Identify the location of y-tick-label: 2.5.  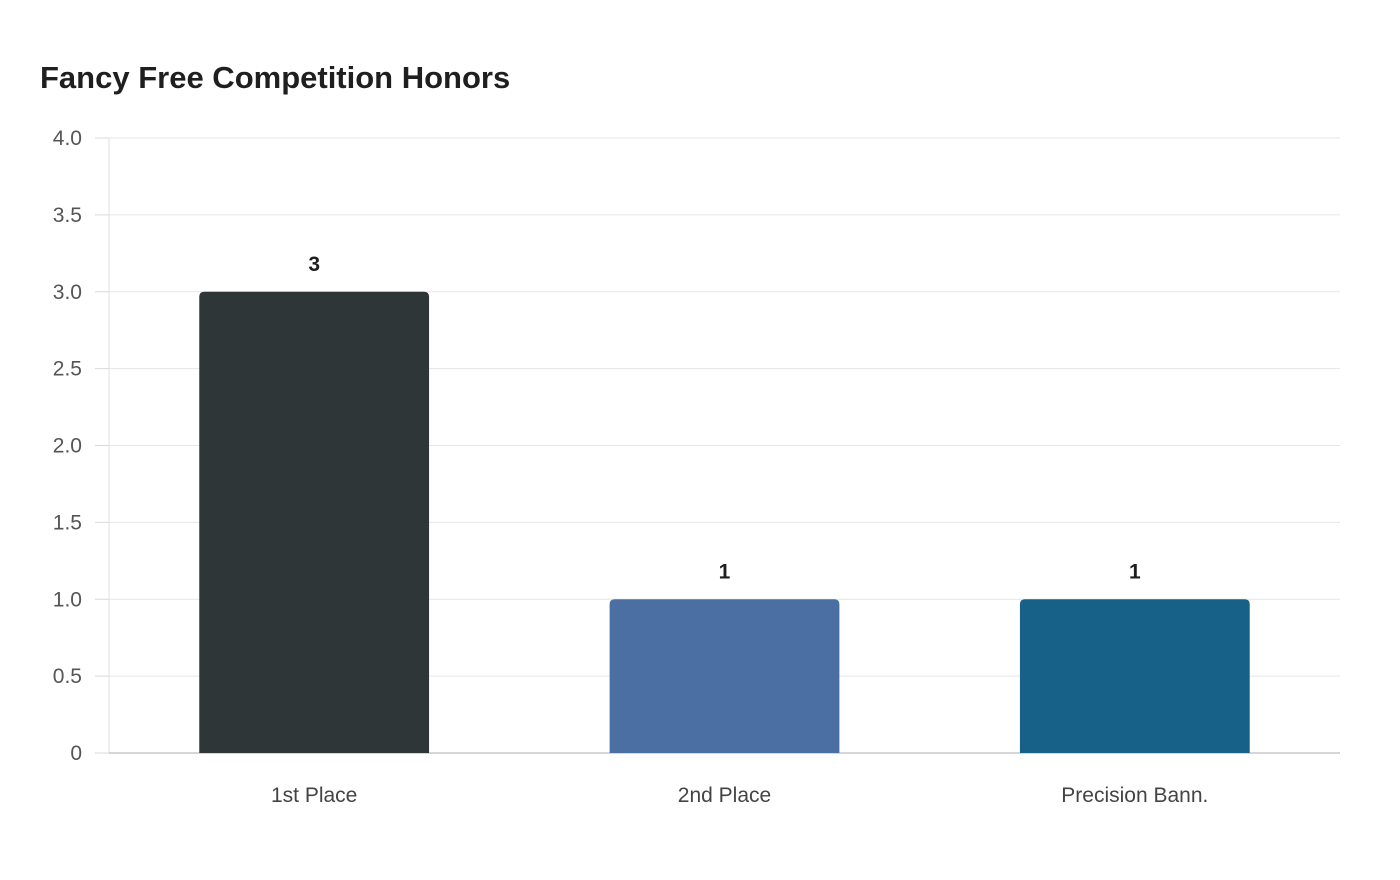
(67, 369).